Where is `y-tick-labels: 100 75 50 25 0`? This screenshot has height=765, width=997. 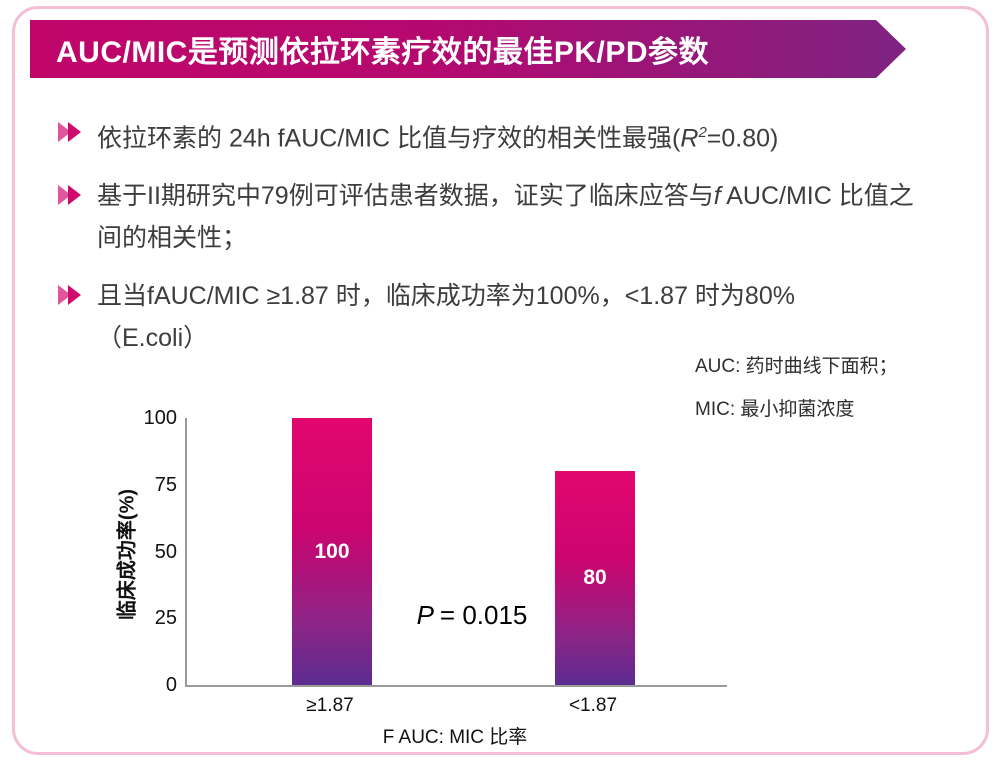
y-tick-labels: 100 75 50 25 0 is located at coordinates (146, 551).